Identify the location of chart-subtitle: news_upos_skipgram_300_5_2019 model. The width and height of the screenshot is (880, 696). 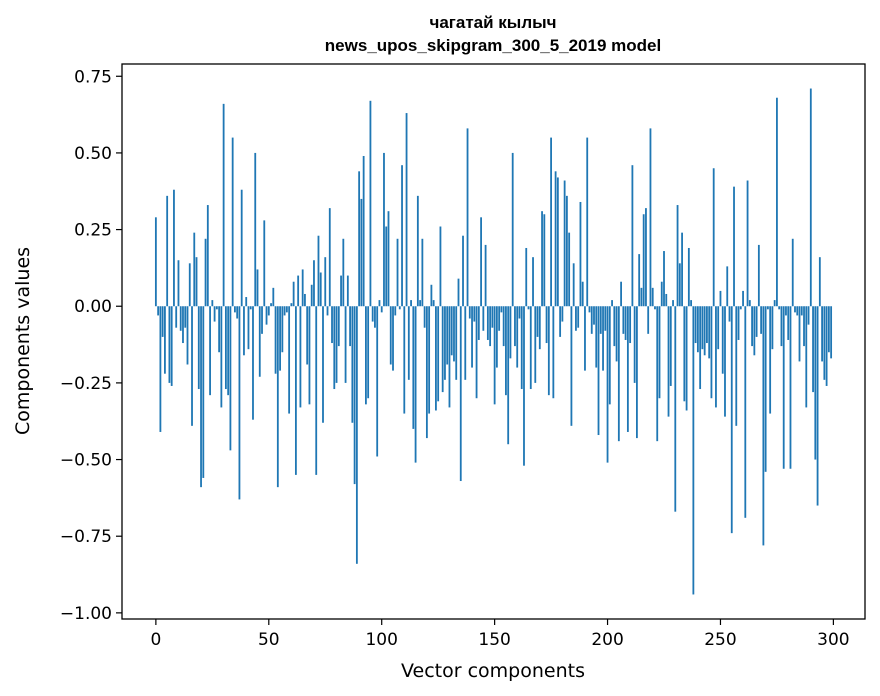
(493, 45).